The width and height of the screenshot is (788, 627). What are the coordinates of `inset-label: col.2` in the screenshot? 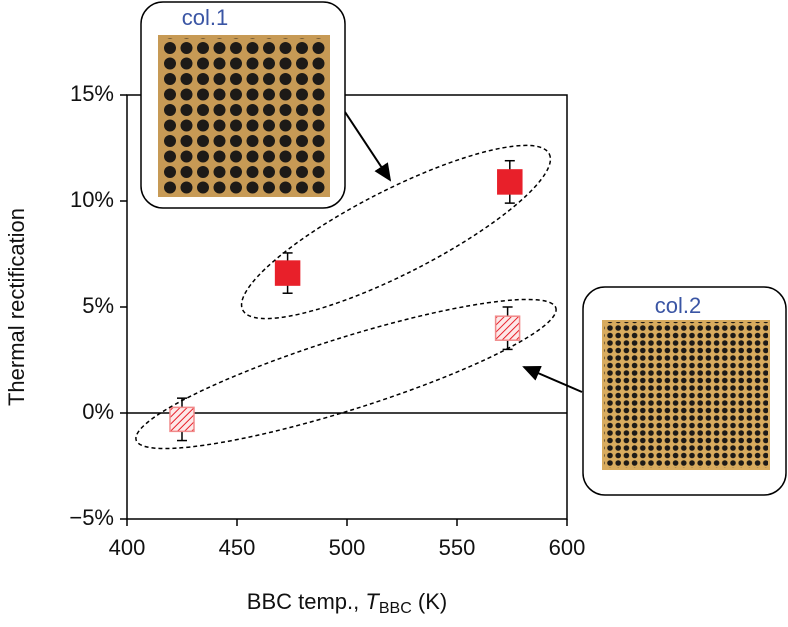 It's located at (678, 305).